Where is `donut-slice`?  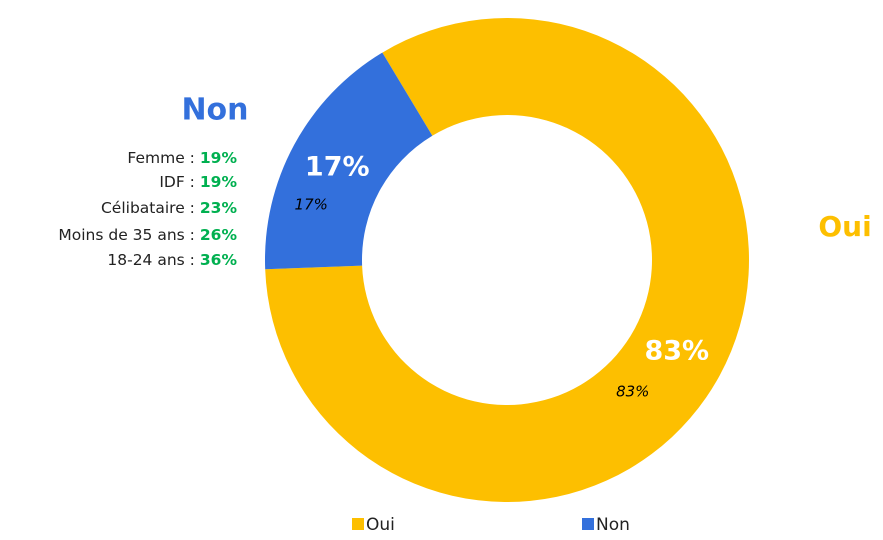 donut-slice is located at coordinates (349, 161).